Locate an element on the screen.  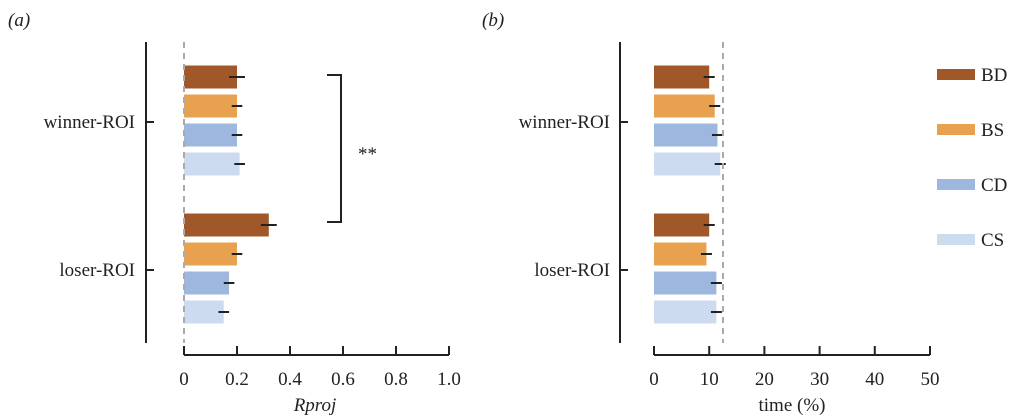
legend-swatch-bd is located at coordinates (956, 74).